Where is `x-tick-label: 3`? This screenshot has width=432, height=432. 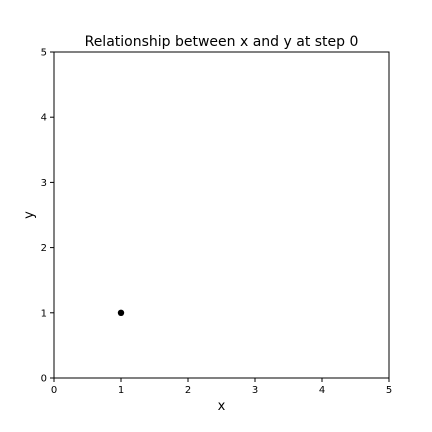
x-tick-label: 3 is located at coordinates (255, 390).